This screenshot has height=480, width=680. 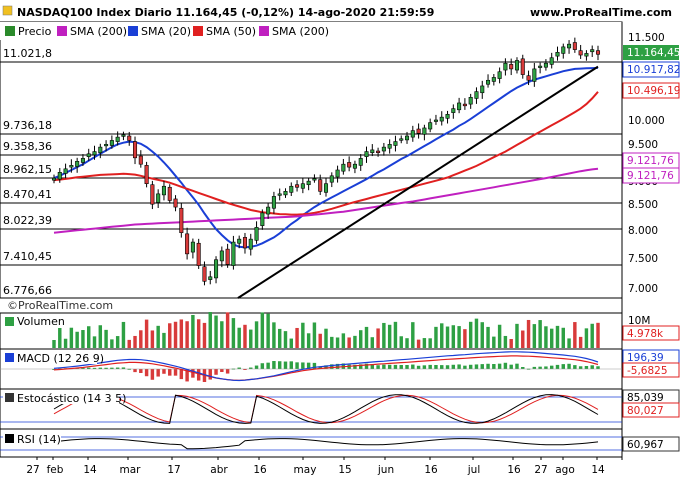 What do you see at coordinates (565, 470) in the screenshot?
I see `x-tick: ago` at bounding box center [565, 470].